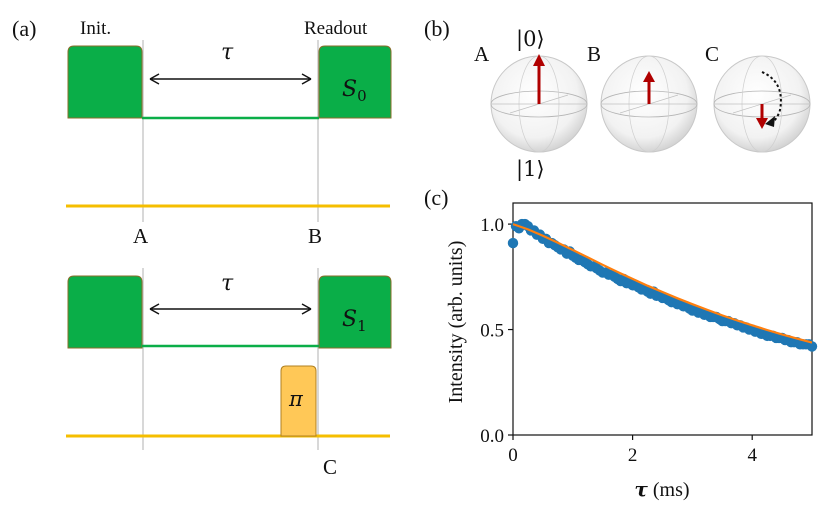  Describe the element at coordinates (230, 79) in the screenshot. I see `tau-arrowheads-top` at that location.